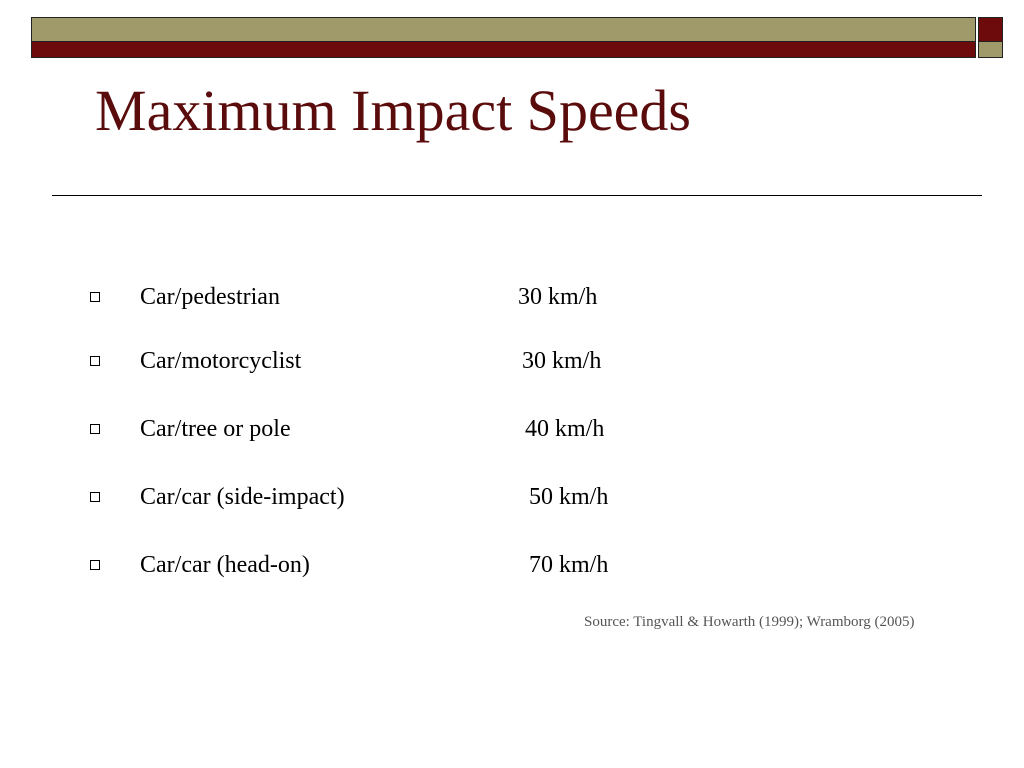  What do you see at coordinates (215, 429) in the screenshot?
I see `item-label: Car/tree or pole` at bounding box center [215, 429].